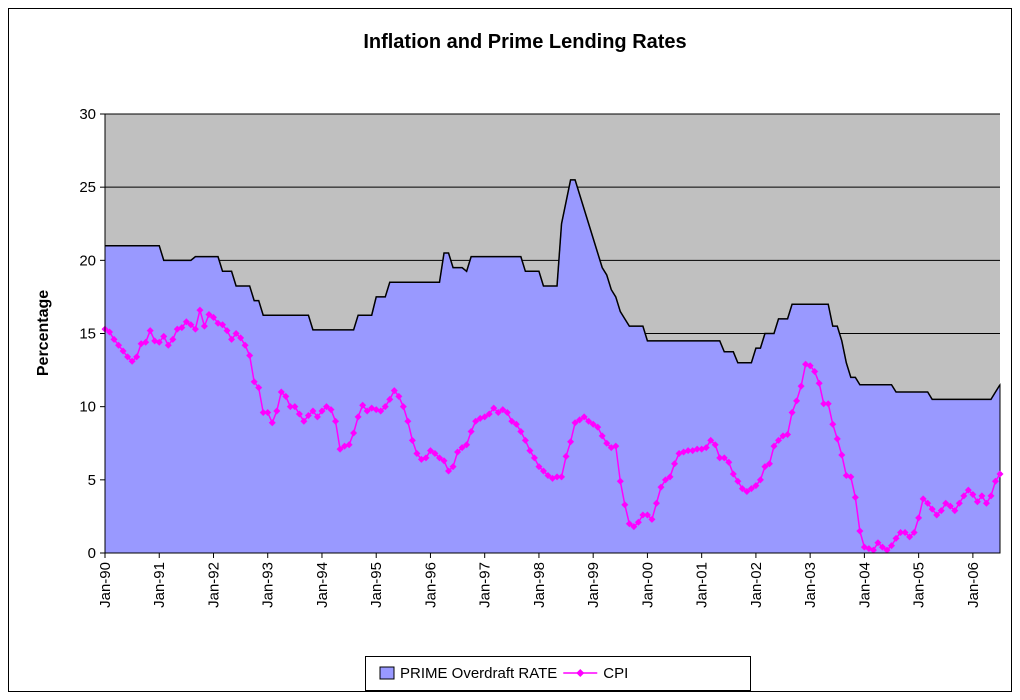 The height and width of the screenshot is (700, 1020). I want to click on x-tick-label: Jan-95, so click(376, 585).